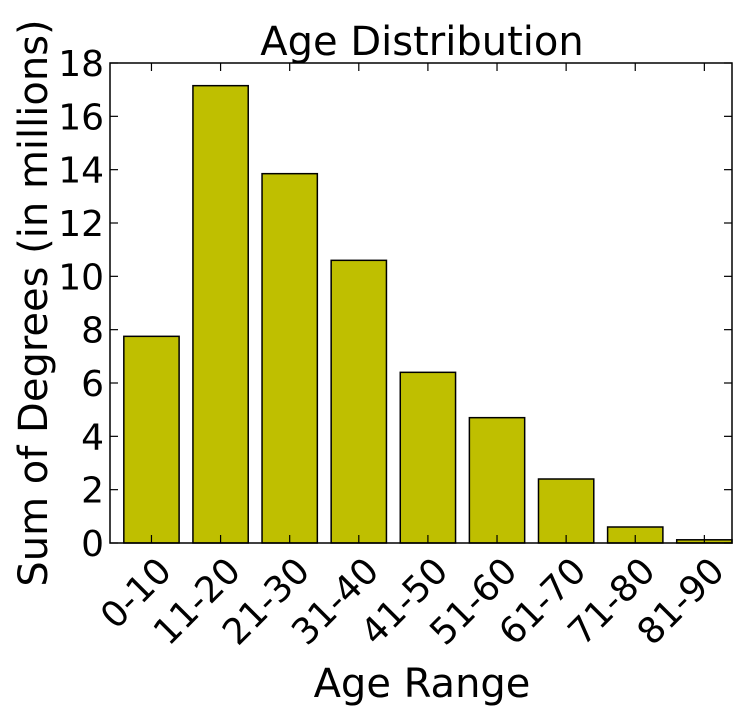 This screenshot has height=714, width=740. I want to click on y-tick-label-14: 14, so click(81, 171).